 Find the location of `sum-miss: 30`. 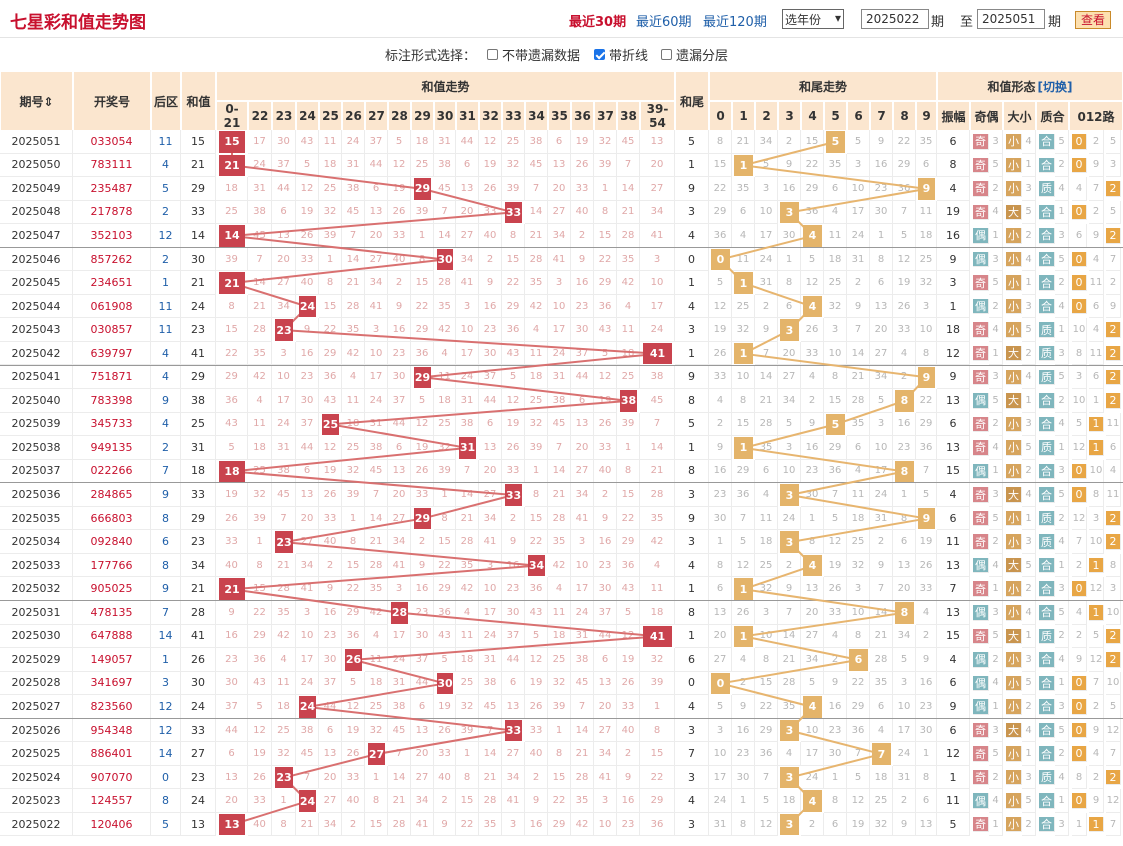

sum-miss: 30 is located at coordinates (232, 683).